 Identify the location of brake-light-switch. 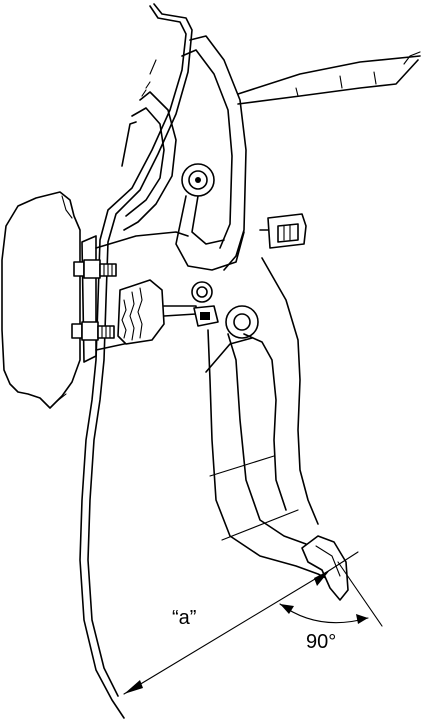
(283, 231).